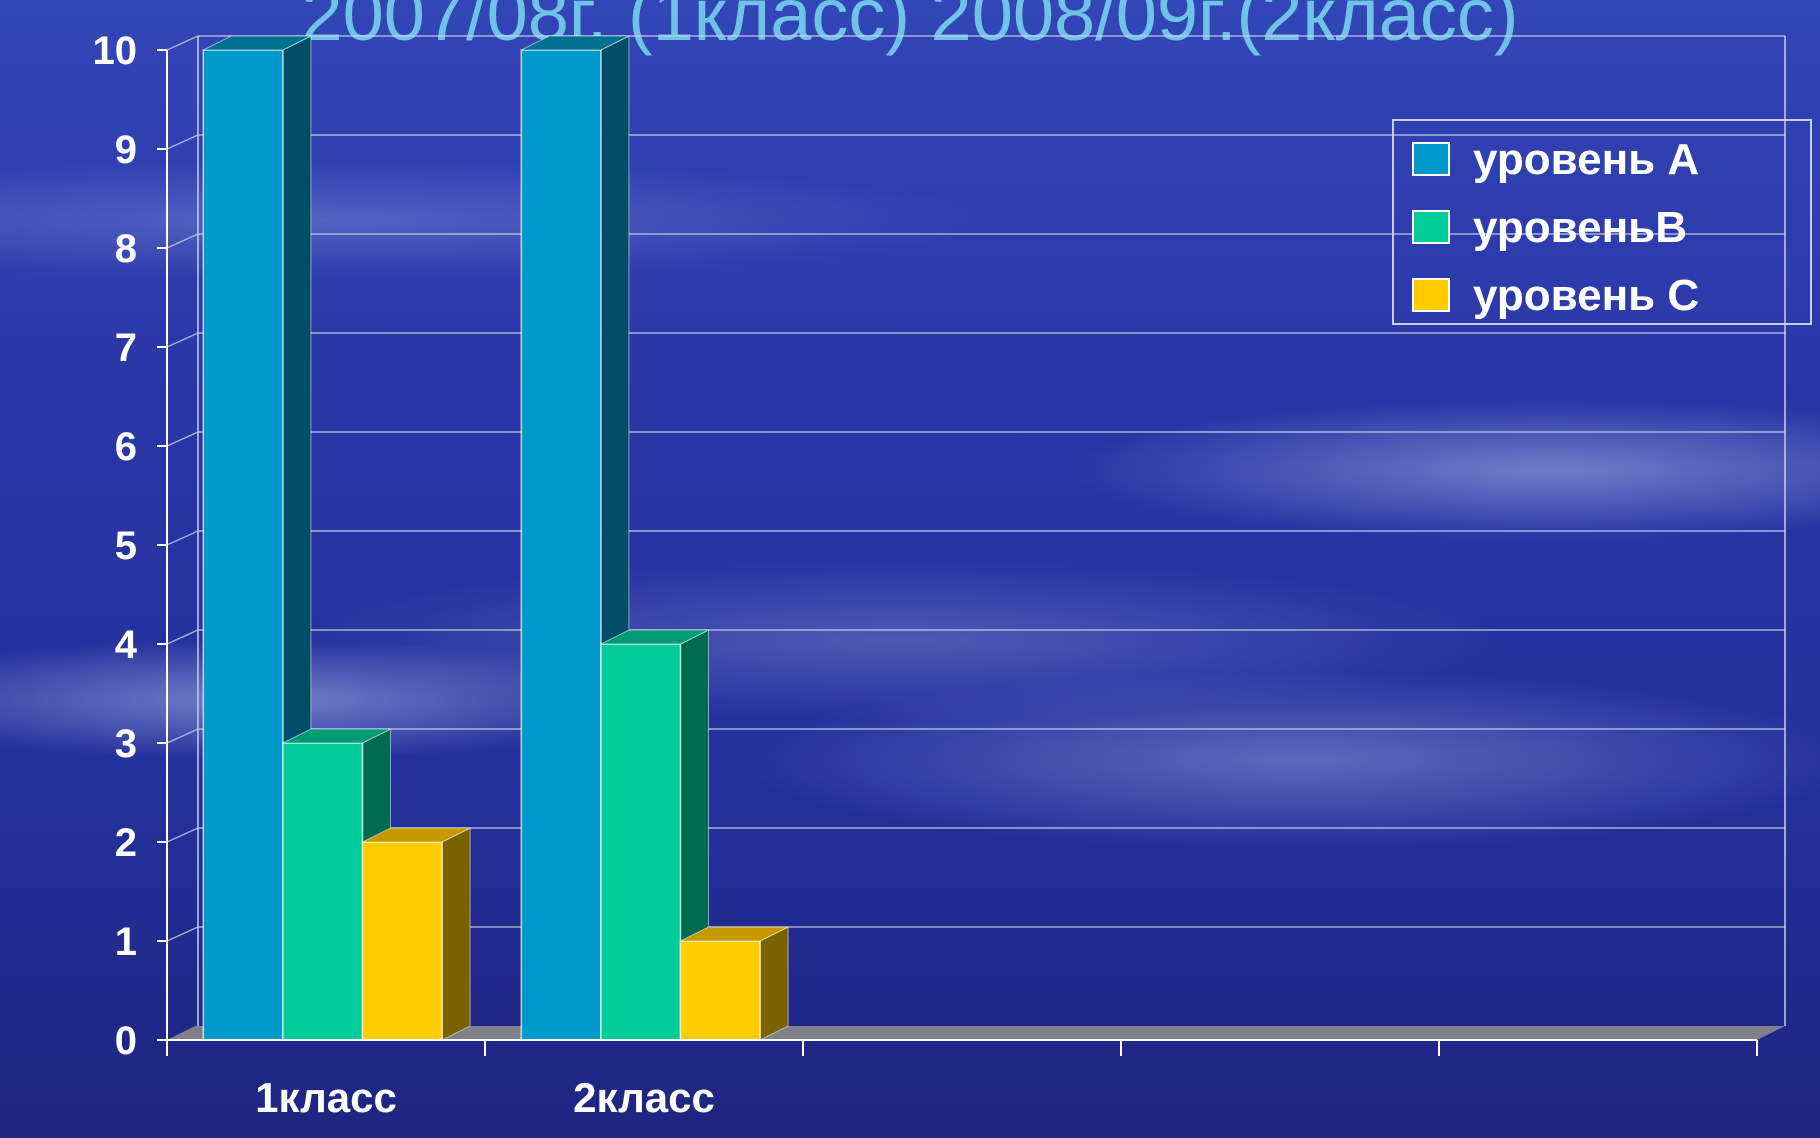  What do you see at coordinates (126, 942) in the screenshot?
I see `y-tick-label: 1` at bounding box center [126, 942].